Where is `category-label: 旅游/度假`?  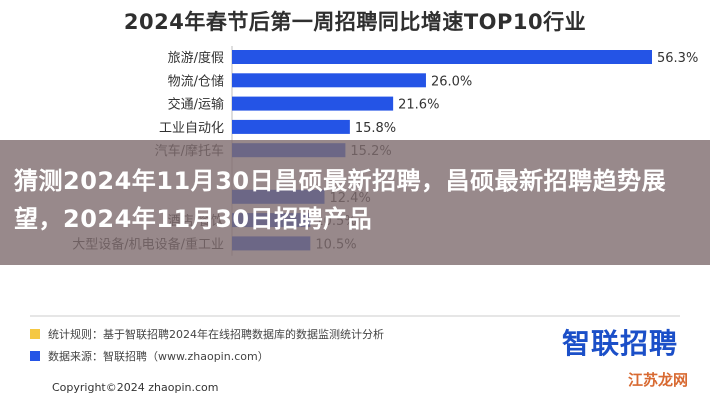
category-label: 旅游/度假 is located at coordinates (196, 58).